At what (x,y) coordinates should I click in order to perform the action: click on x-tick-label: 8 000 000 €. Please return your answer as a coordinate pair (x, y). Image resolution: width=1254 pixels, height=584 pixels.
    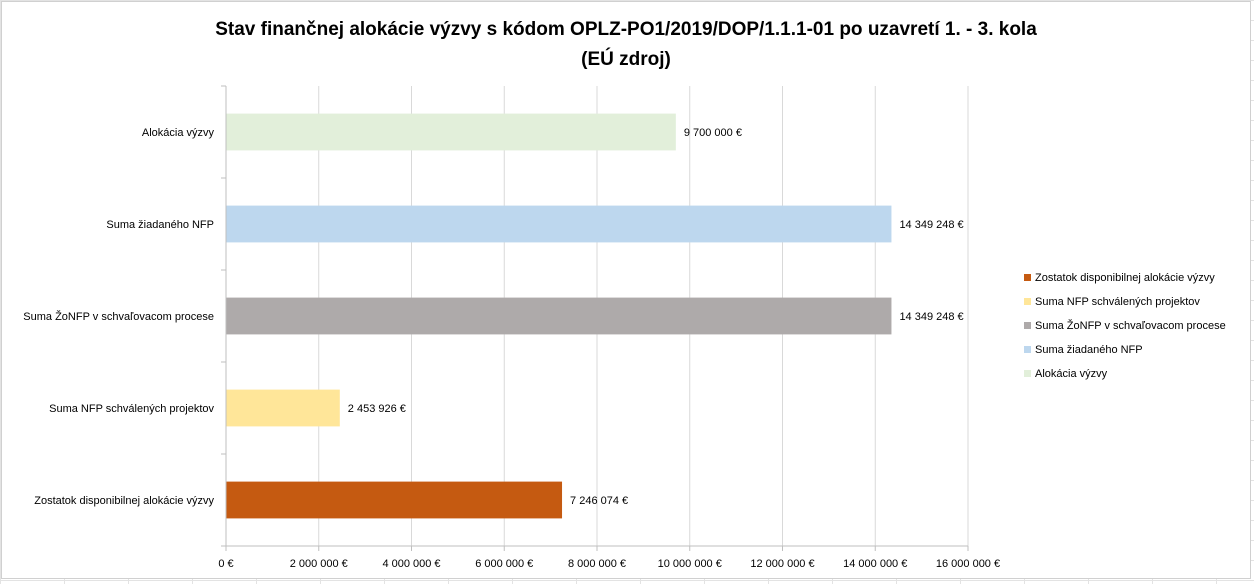
    Looking at the image, I should click on (597, 564).